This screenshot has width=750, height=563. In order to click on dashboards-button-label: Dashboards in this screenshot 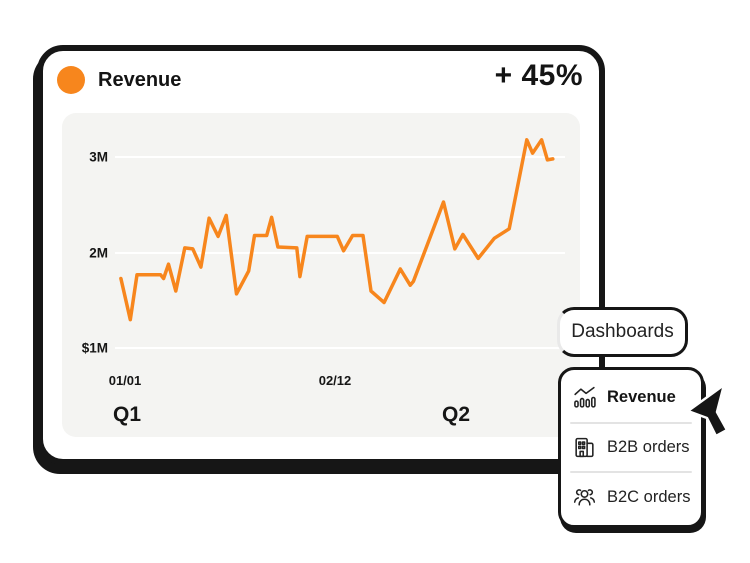, I will do `click(622, 331)`.